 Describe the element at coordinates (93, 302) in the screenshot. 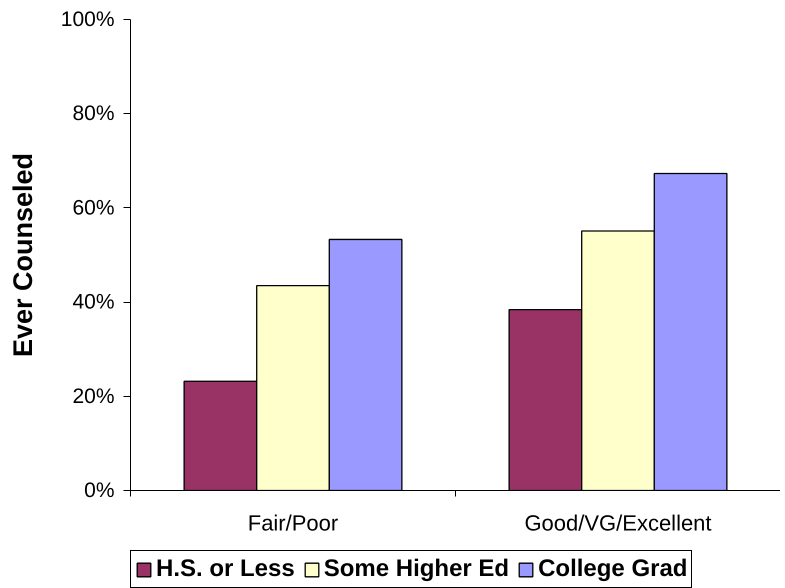

I see `y-tick-label: 40%` at that location.